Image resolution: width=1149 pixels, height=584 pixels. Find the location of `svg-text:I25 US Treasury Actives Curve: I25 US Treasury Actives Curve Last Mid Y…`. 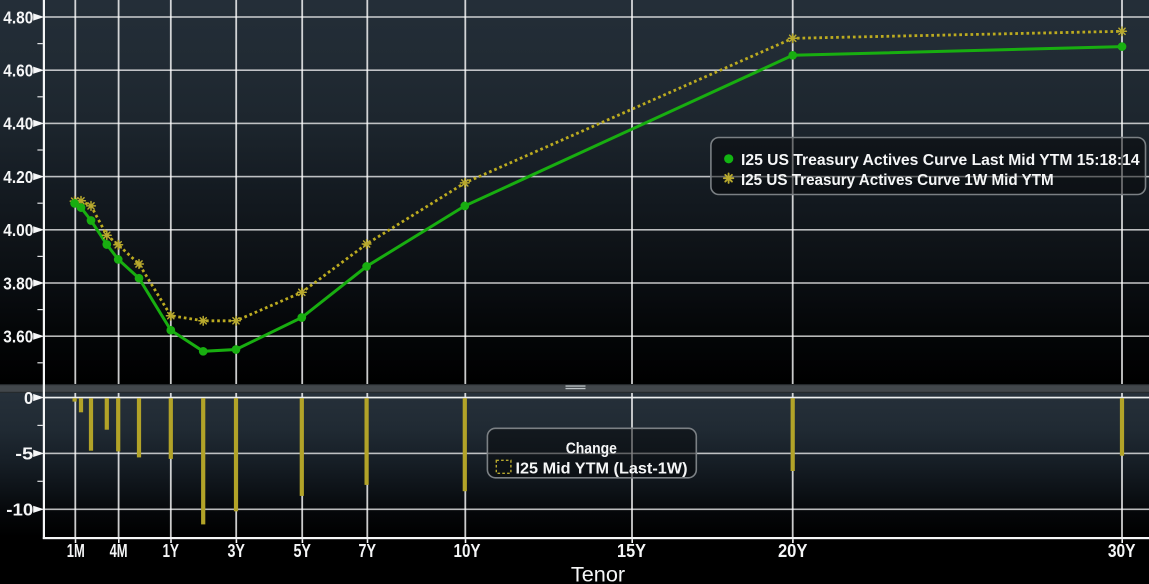

svg-text:I25 US Treasury Actives Curve: I25 US Treasury Actives Curve Last Mid Y… is located at coordinates (940, 160).